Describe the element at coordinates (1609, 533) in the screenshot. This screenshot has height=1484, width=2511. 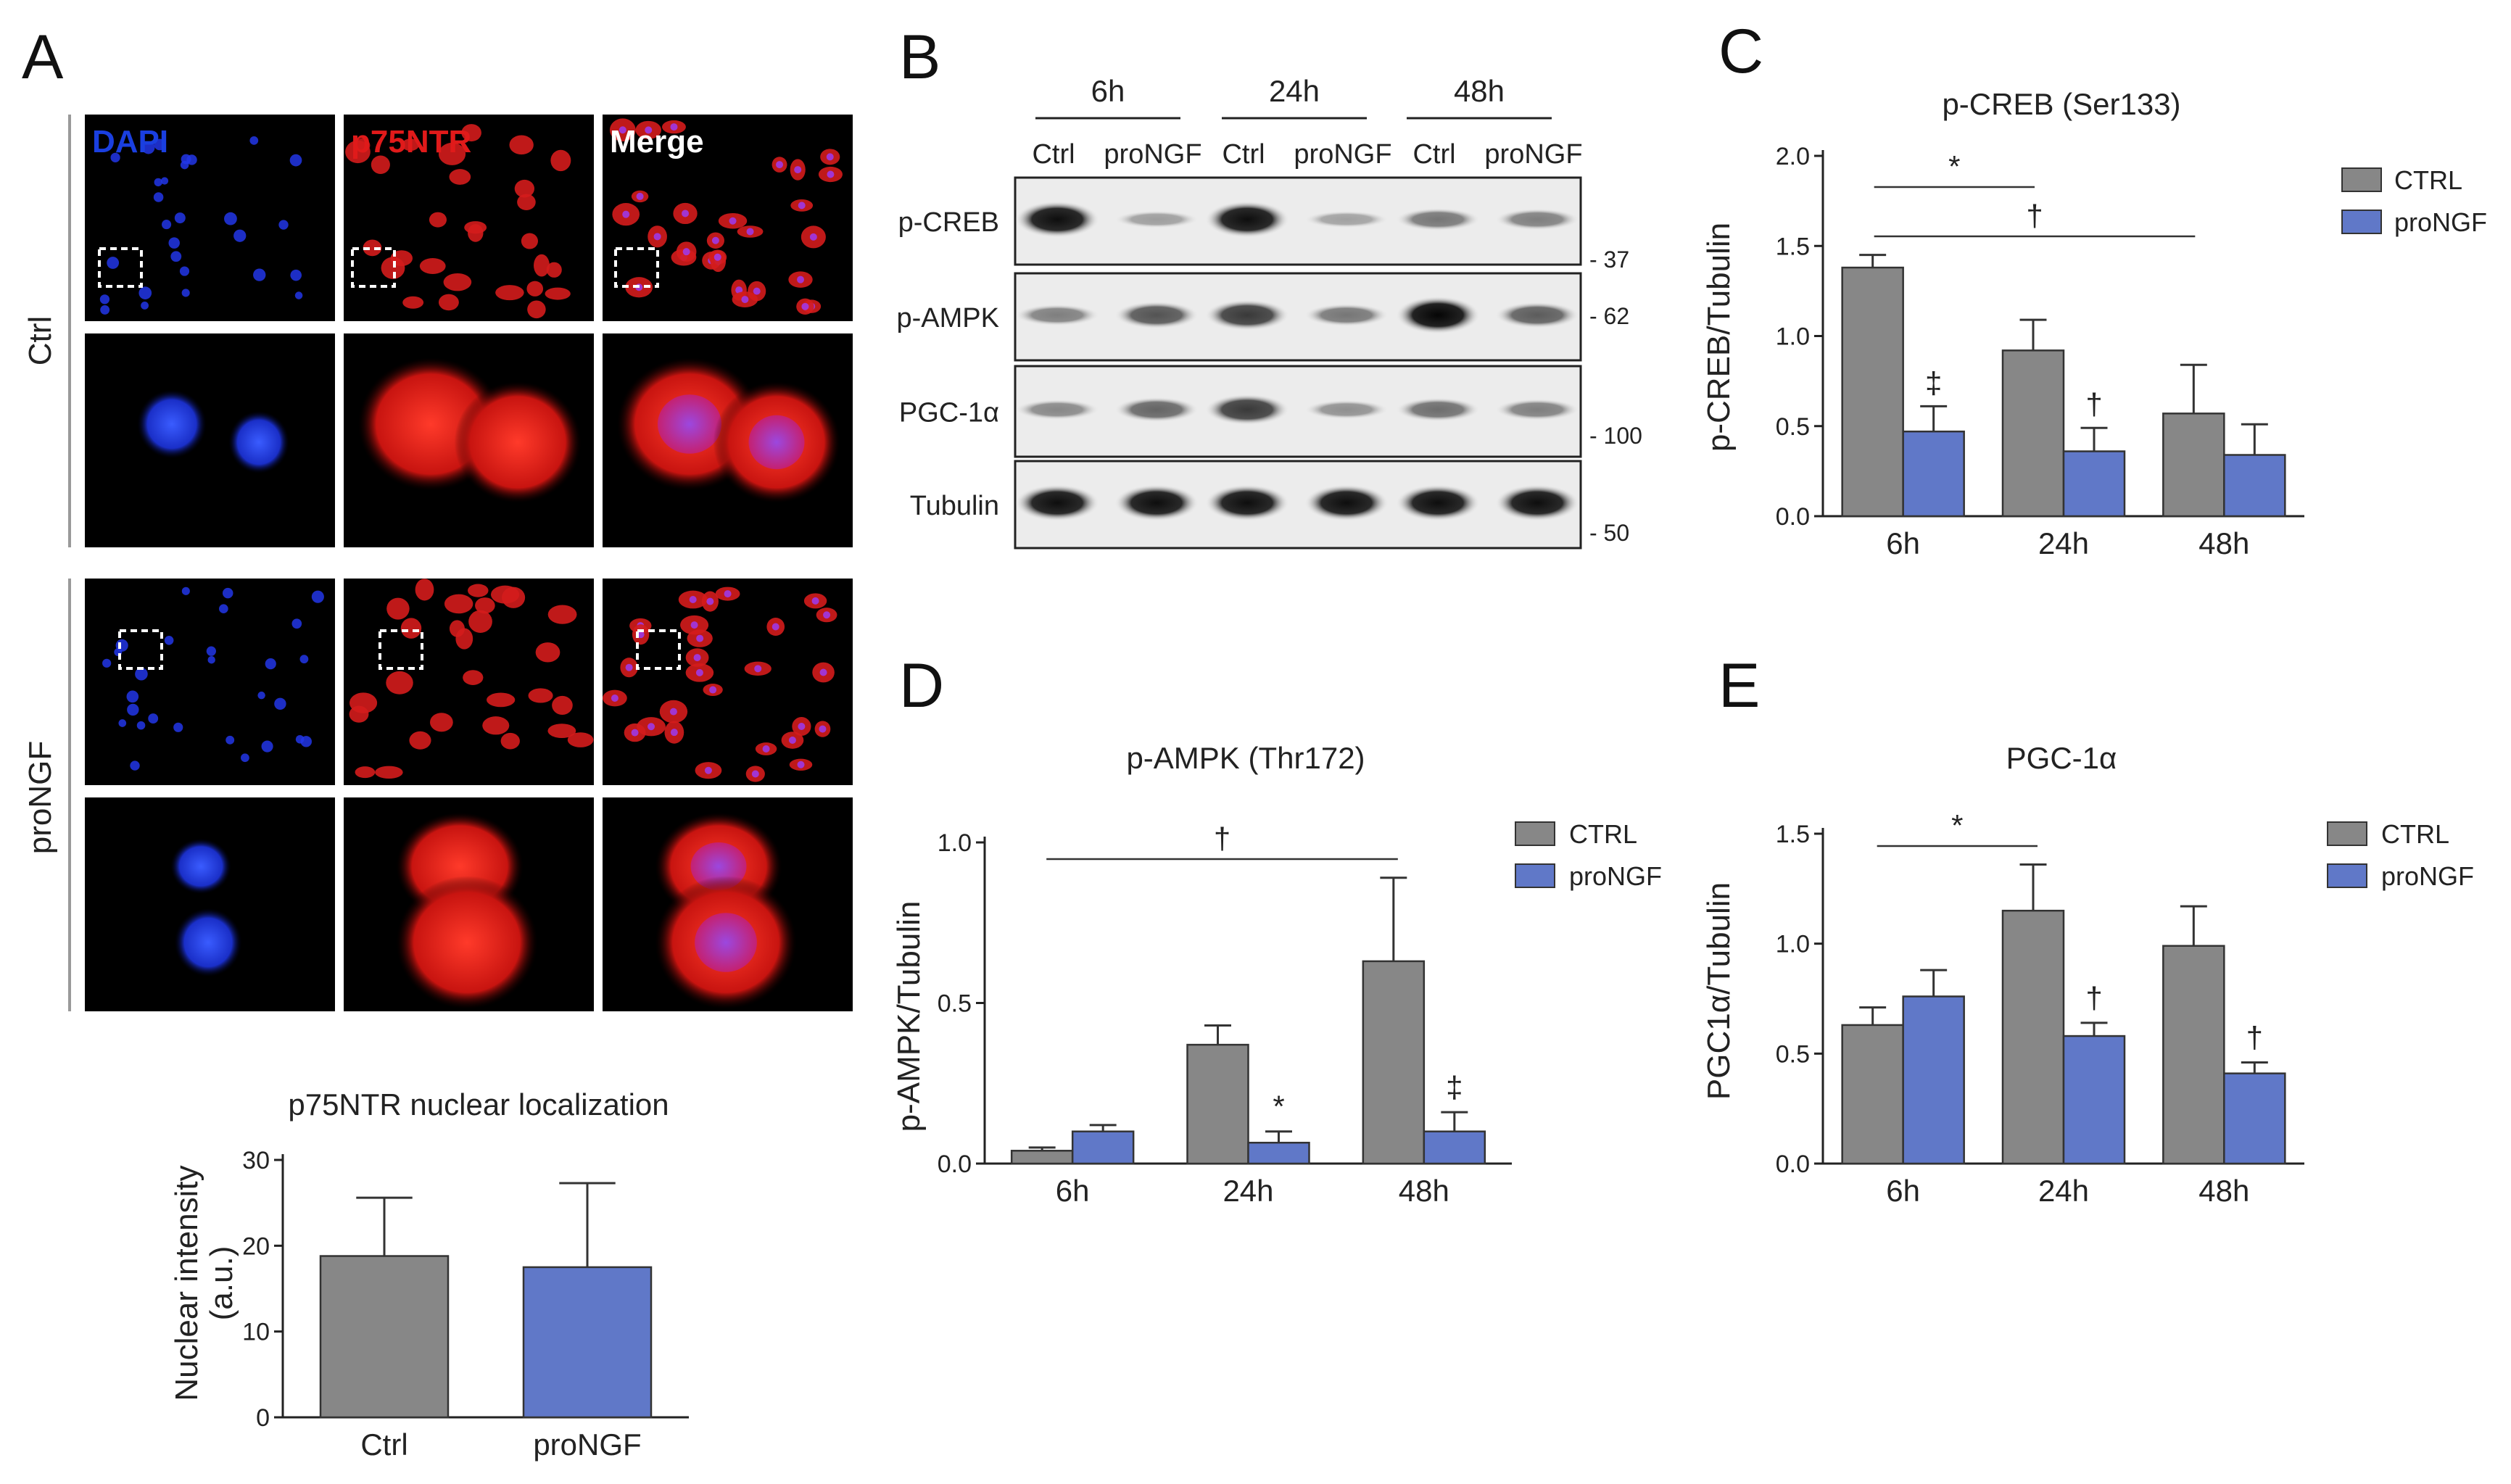
I see `mw-marker: - 50` at that location.